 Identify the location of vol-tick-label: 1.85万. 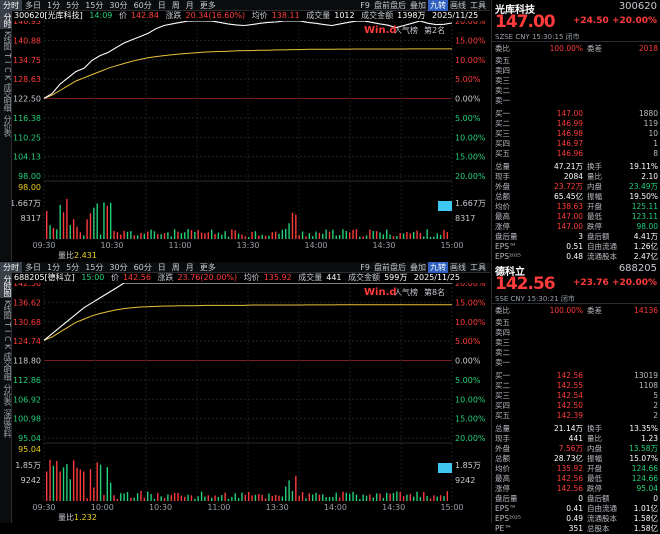
(468, 465).